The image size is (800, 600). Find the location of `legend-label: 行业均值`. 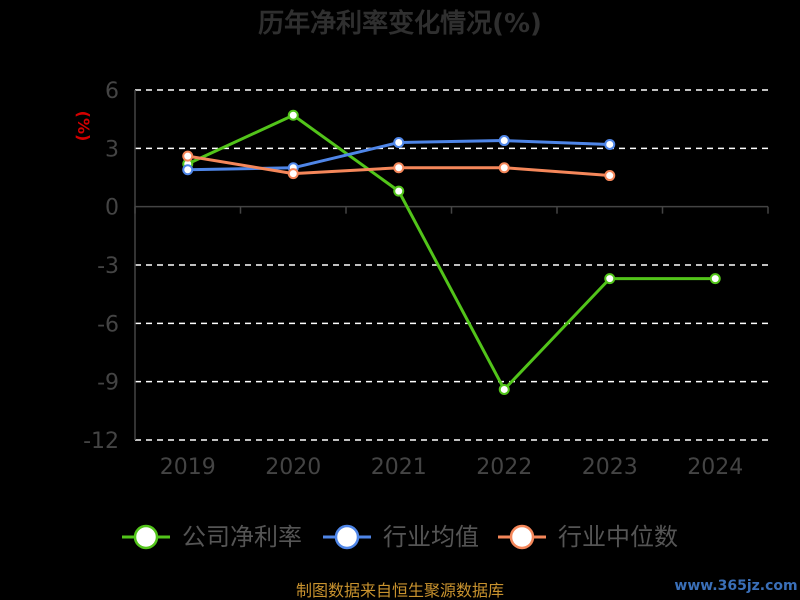

legend-label: 行业均值 is located at coordinates (431, 537).